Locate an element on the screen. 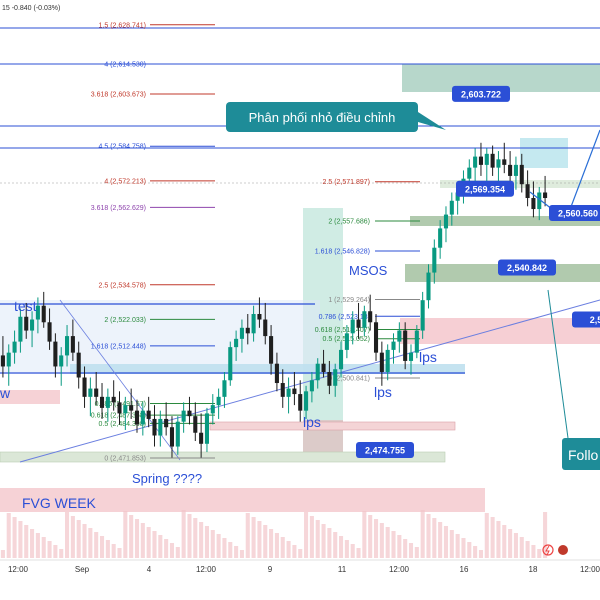  lightning-icon is located at coordinates (548, 550).